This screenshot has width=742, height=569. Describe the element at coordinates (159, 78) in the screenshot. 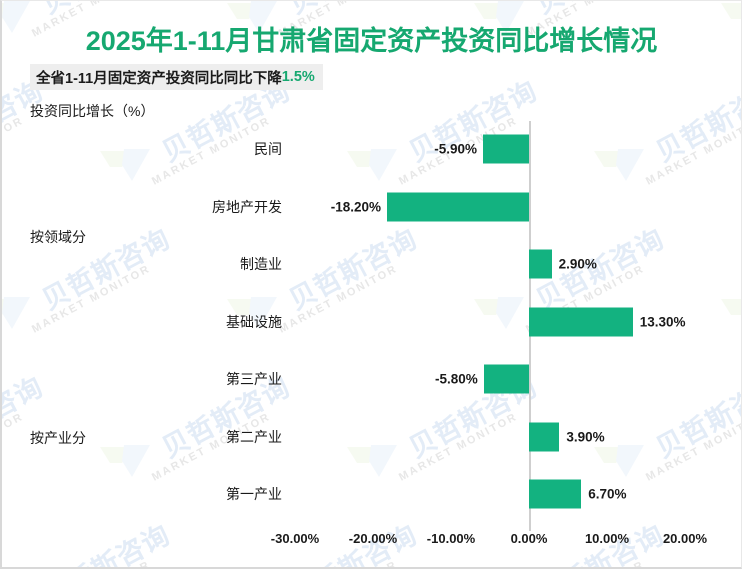

I see `subtitle-text: 全省1-11月固定资产投资同比同比下降` at that location.